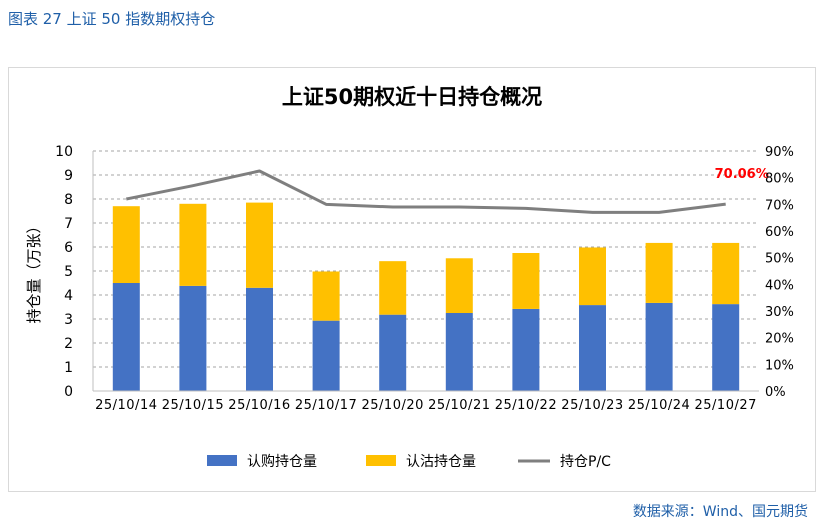 The image size is (818, 525). What do you see at coordinates (68, 176) in the screenshot?
I see `y-tick-label: 9` at bounding box center [68, 176].